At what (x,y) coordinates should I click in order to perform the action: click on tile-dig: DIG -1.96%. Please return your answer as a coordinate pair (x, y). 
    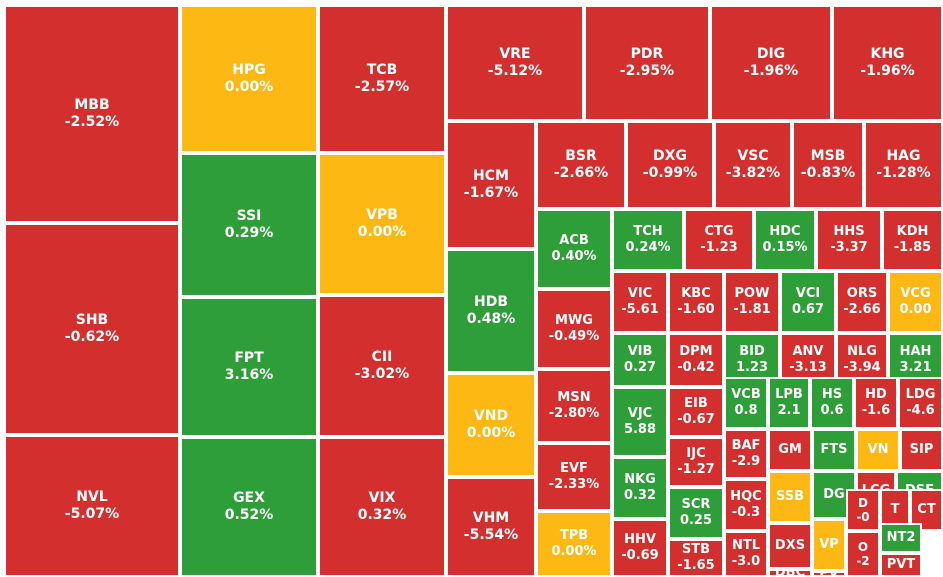
    Looking at the image, I should click on (771, 63).